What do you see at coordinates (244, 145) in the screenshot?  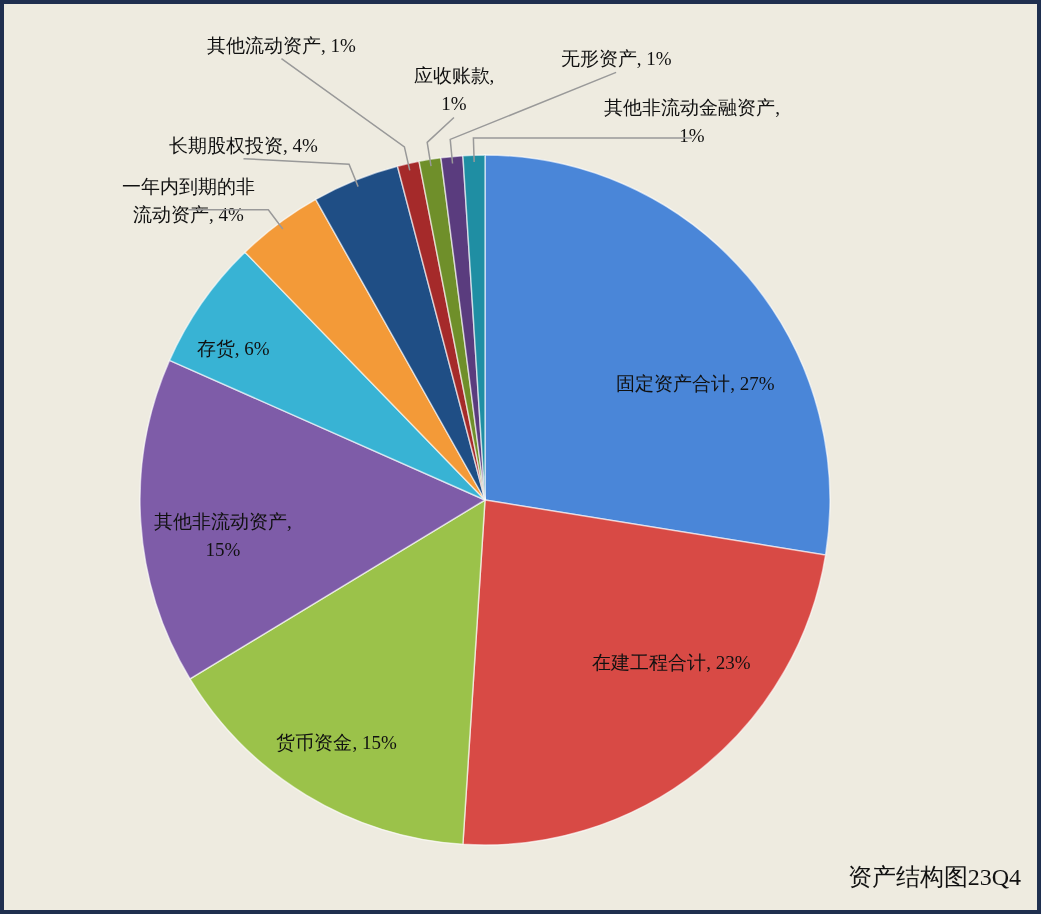 I see `slice-label: 长期股权投资, 4%` at bounding box center [244, 145].